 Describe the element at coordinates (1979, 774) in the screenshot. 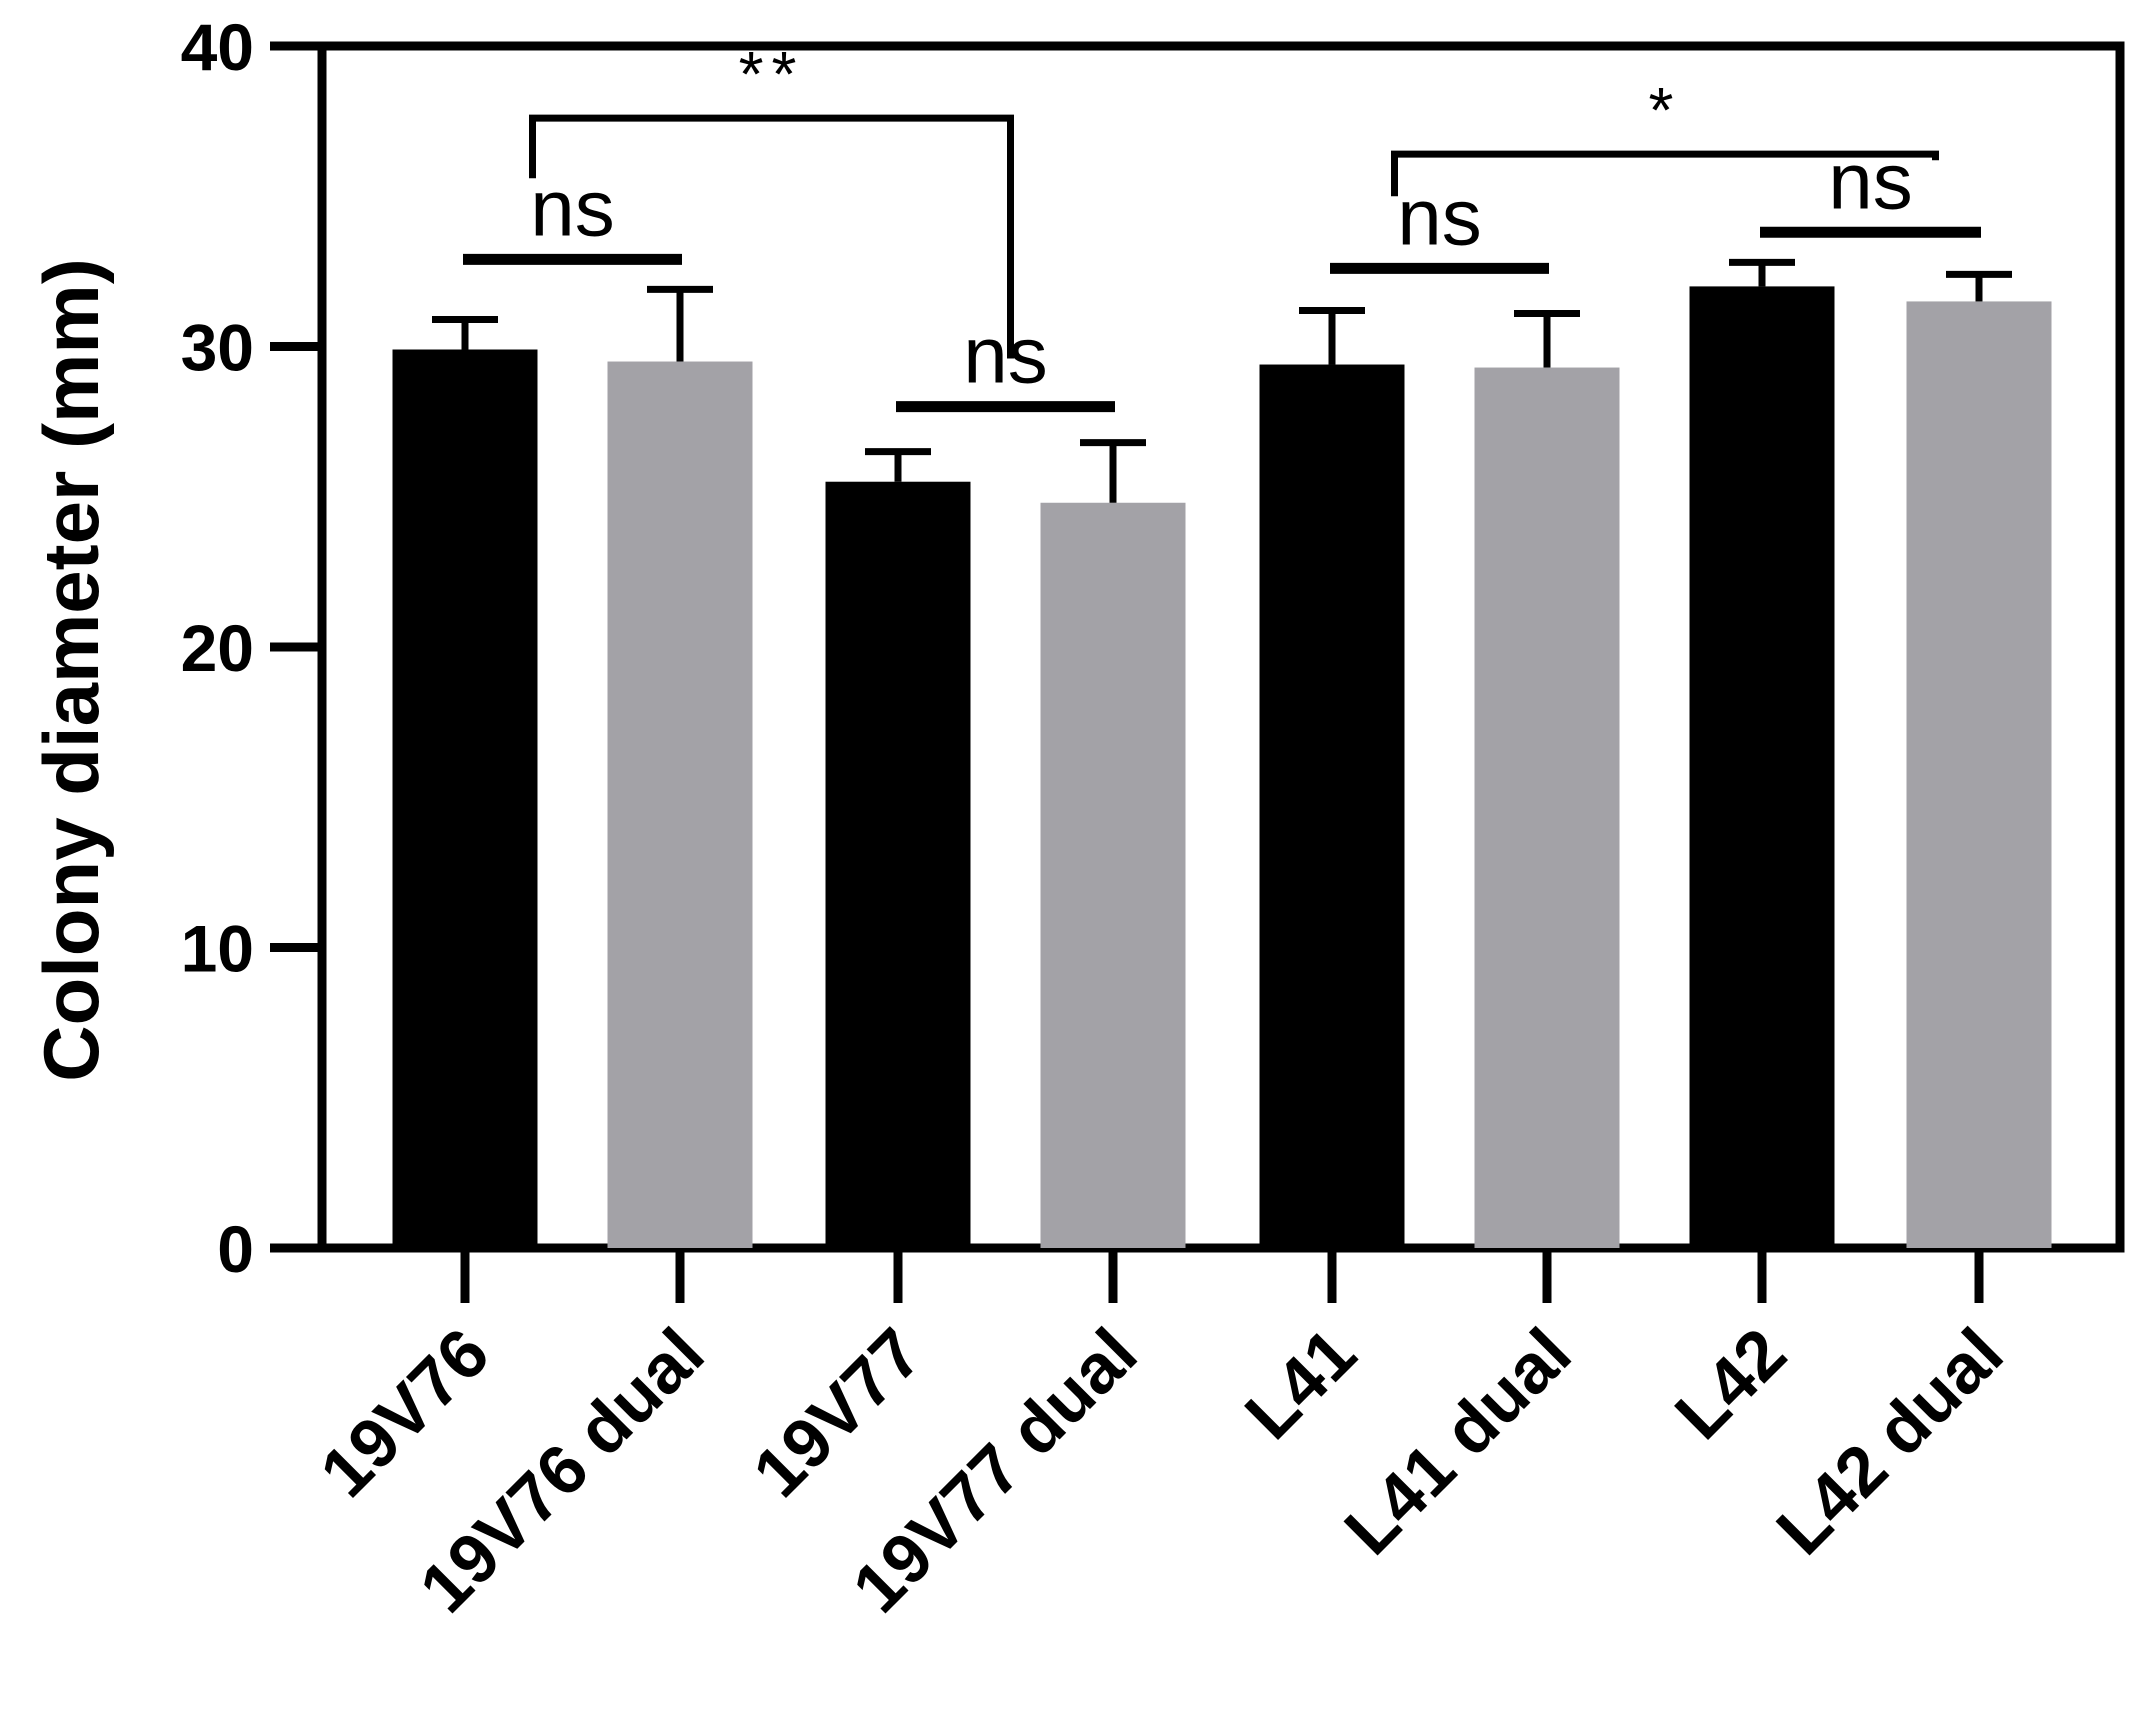

I see `bar-l42-dual` at that location.